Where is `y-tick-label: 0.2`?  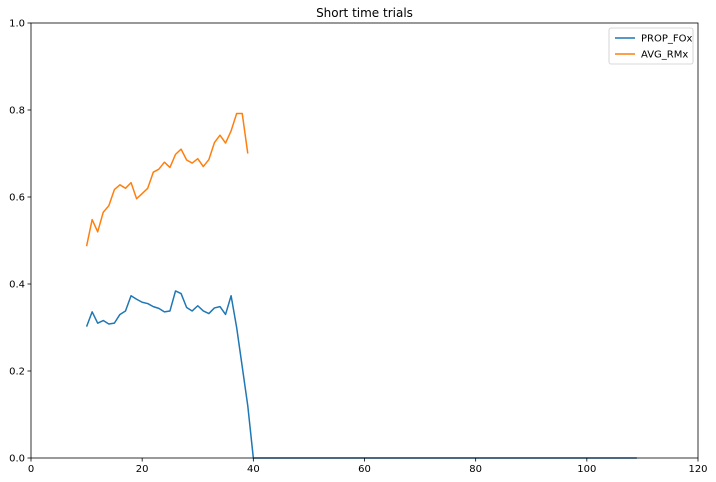 y-tick-label: 0.2 is located at coordinates (17, 372).